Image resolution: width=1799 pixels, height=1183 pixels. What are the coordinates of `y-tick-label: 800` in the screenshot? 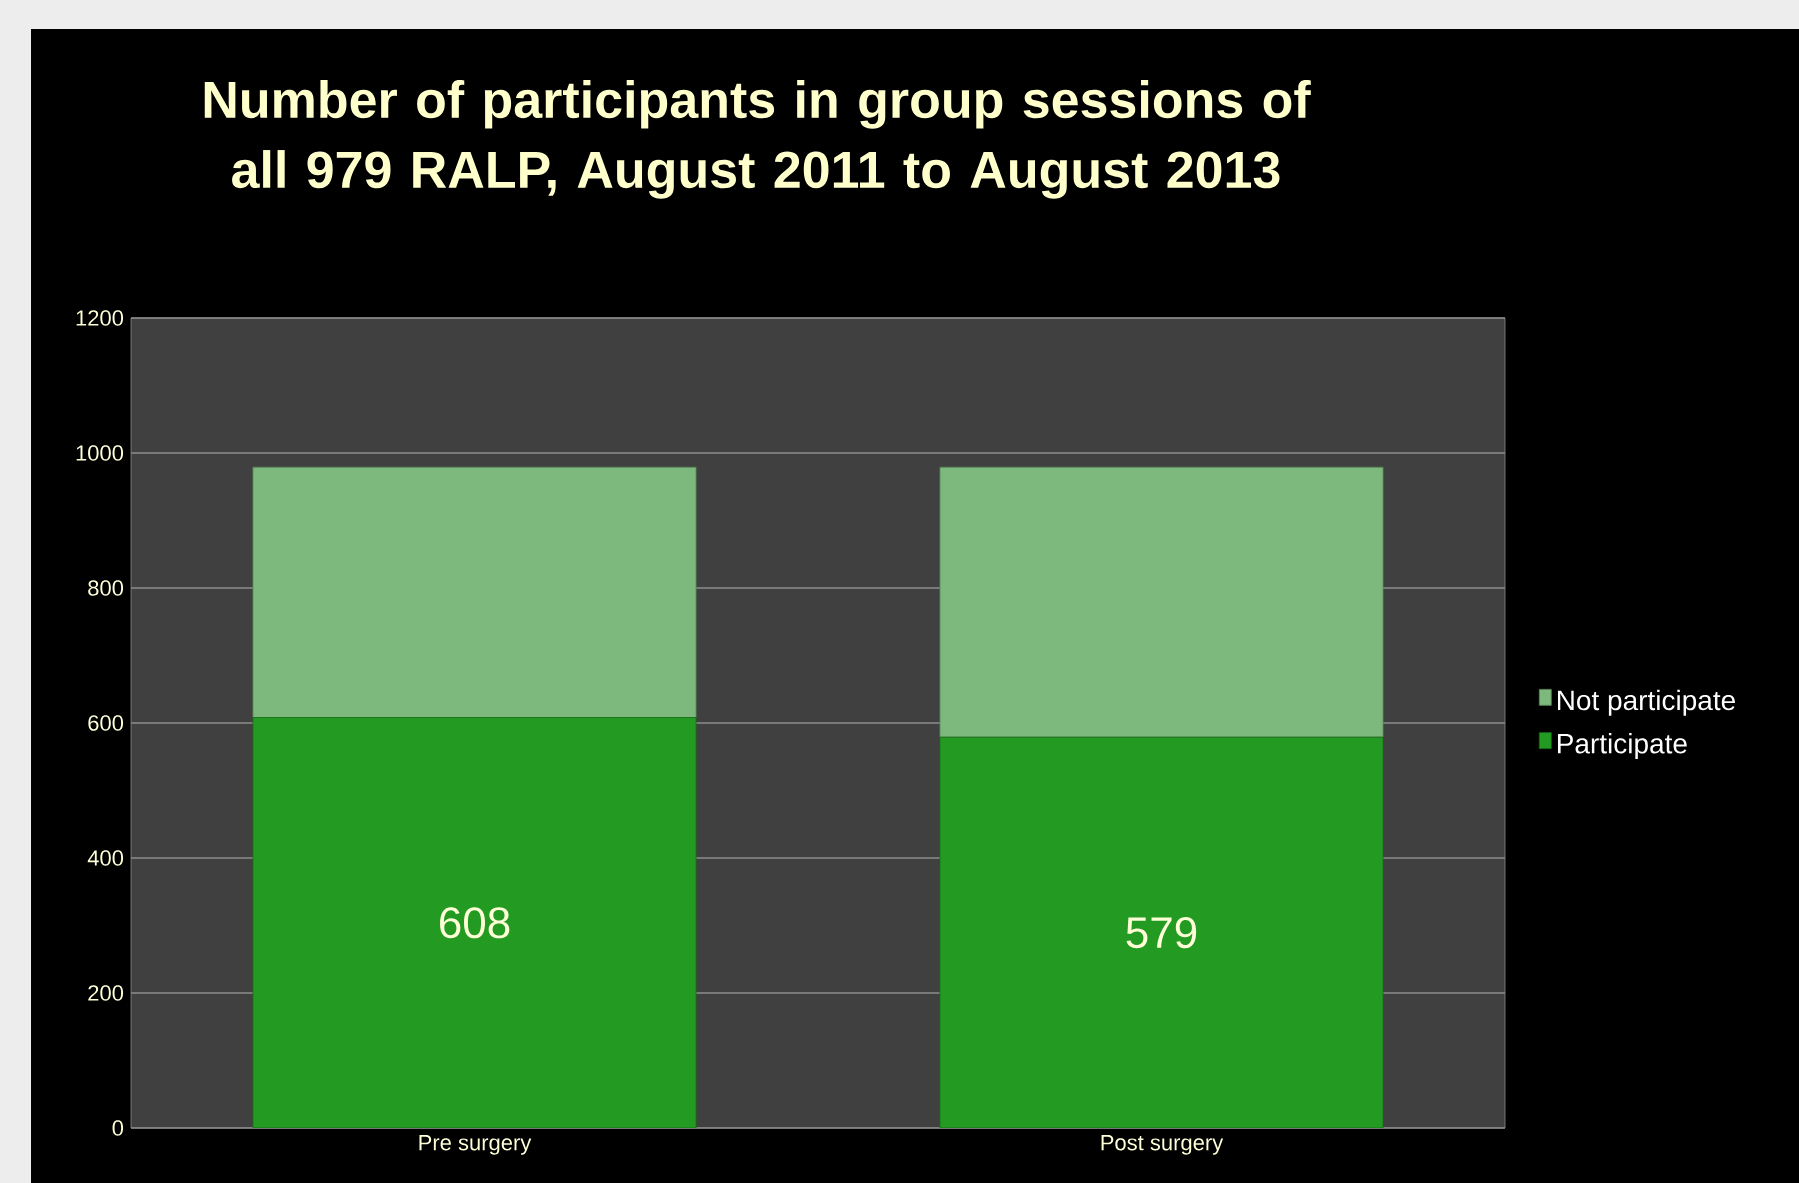 It's located at (106, 588).